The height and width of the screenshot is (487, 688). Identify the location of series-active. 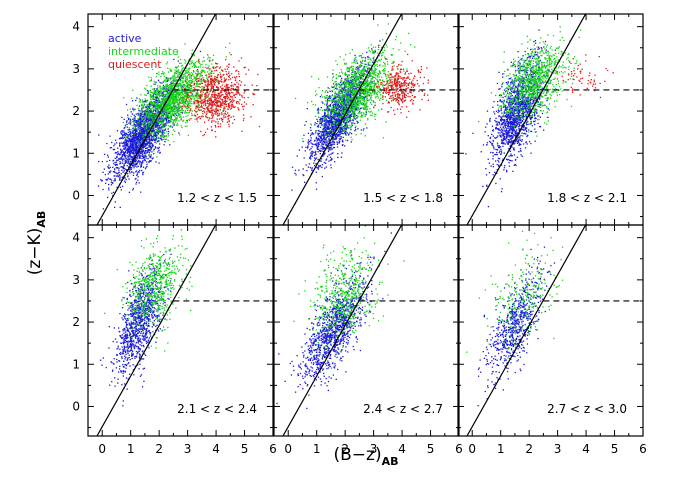
(336, 122).